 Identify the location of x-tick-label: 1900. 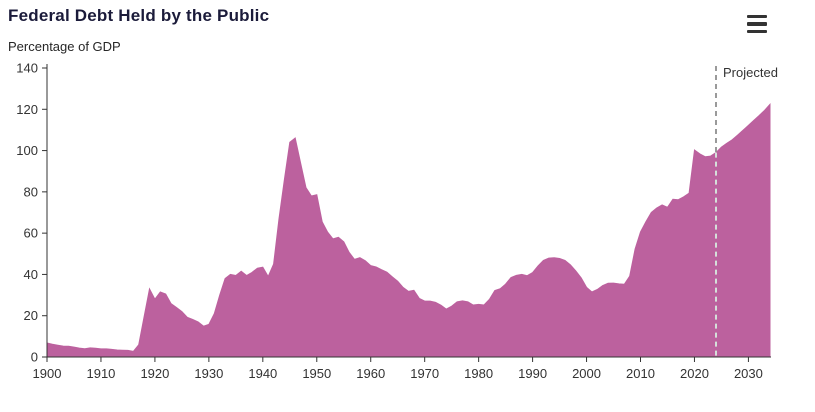
(47, 373).